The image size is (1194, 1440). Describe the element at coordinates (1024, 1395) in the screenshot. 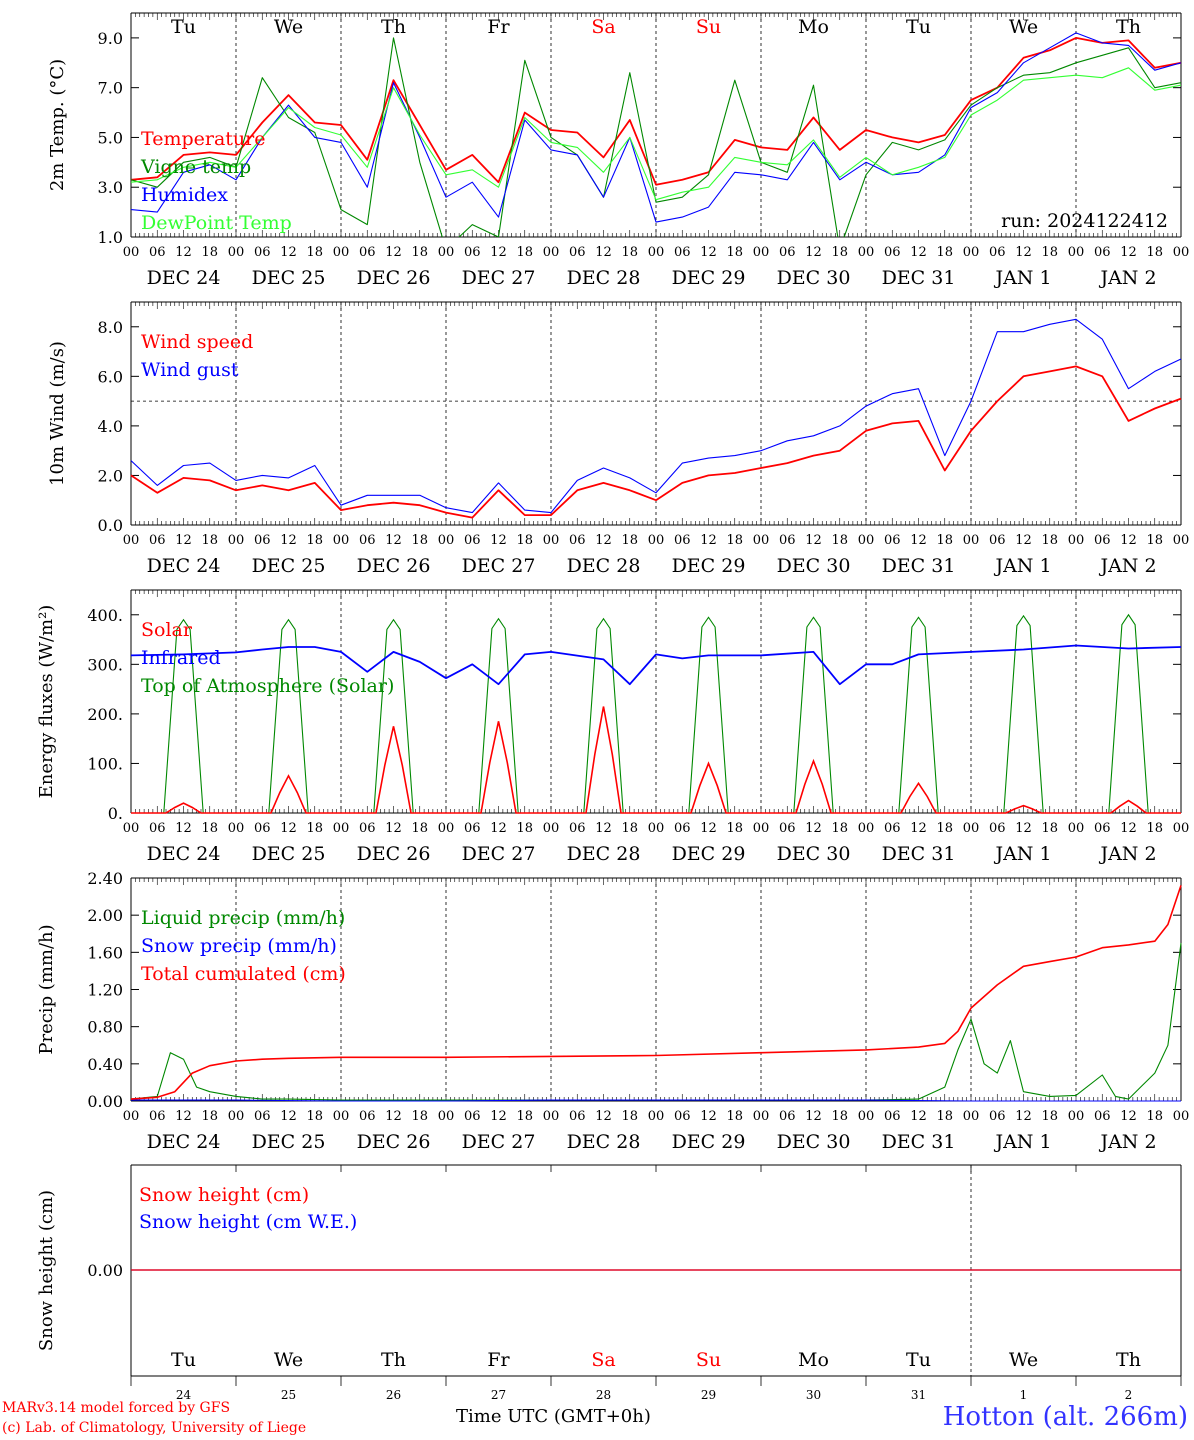

I see `day-number-label: 1` at that location.